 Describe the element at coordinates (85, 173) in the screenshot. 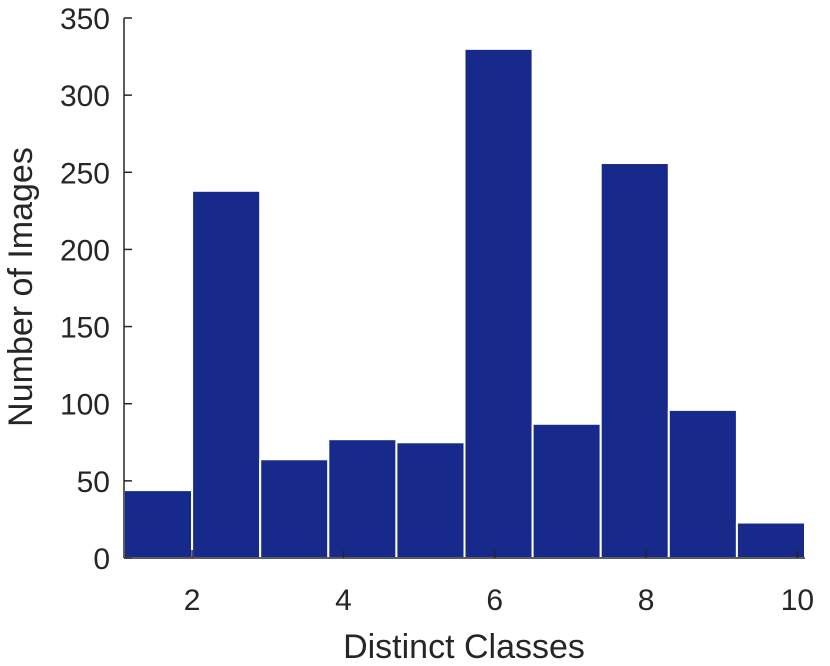

I see `y-tick-label: 250` at that location.